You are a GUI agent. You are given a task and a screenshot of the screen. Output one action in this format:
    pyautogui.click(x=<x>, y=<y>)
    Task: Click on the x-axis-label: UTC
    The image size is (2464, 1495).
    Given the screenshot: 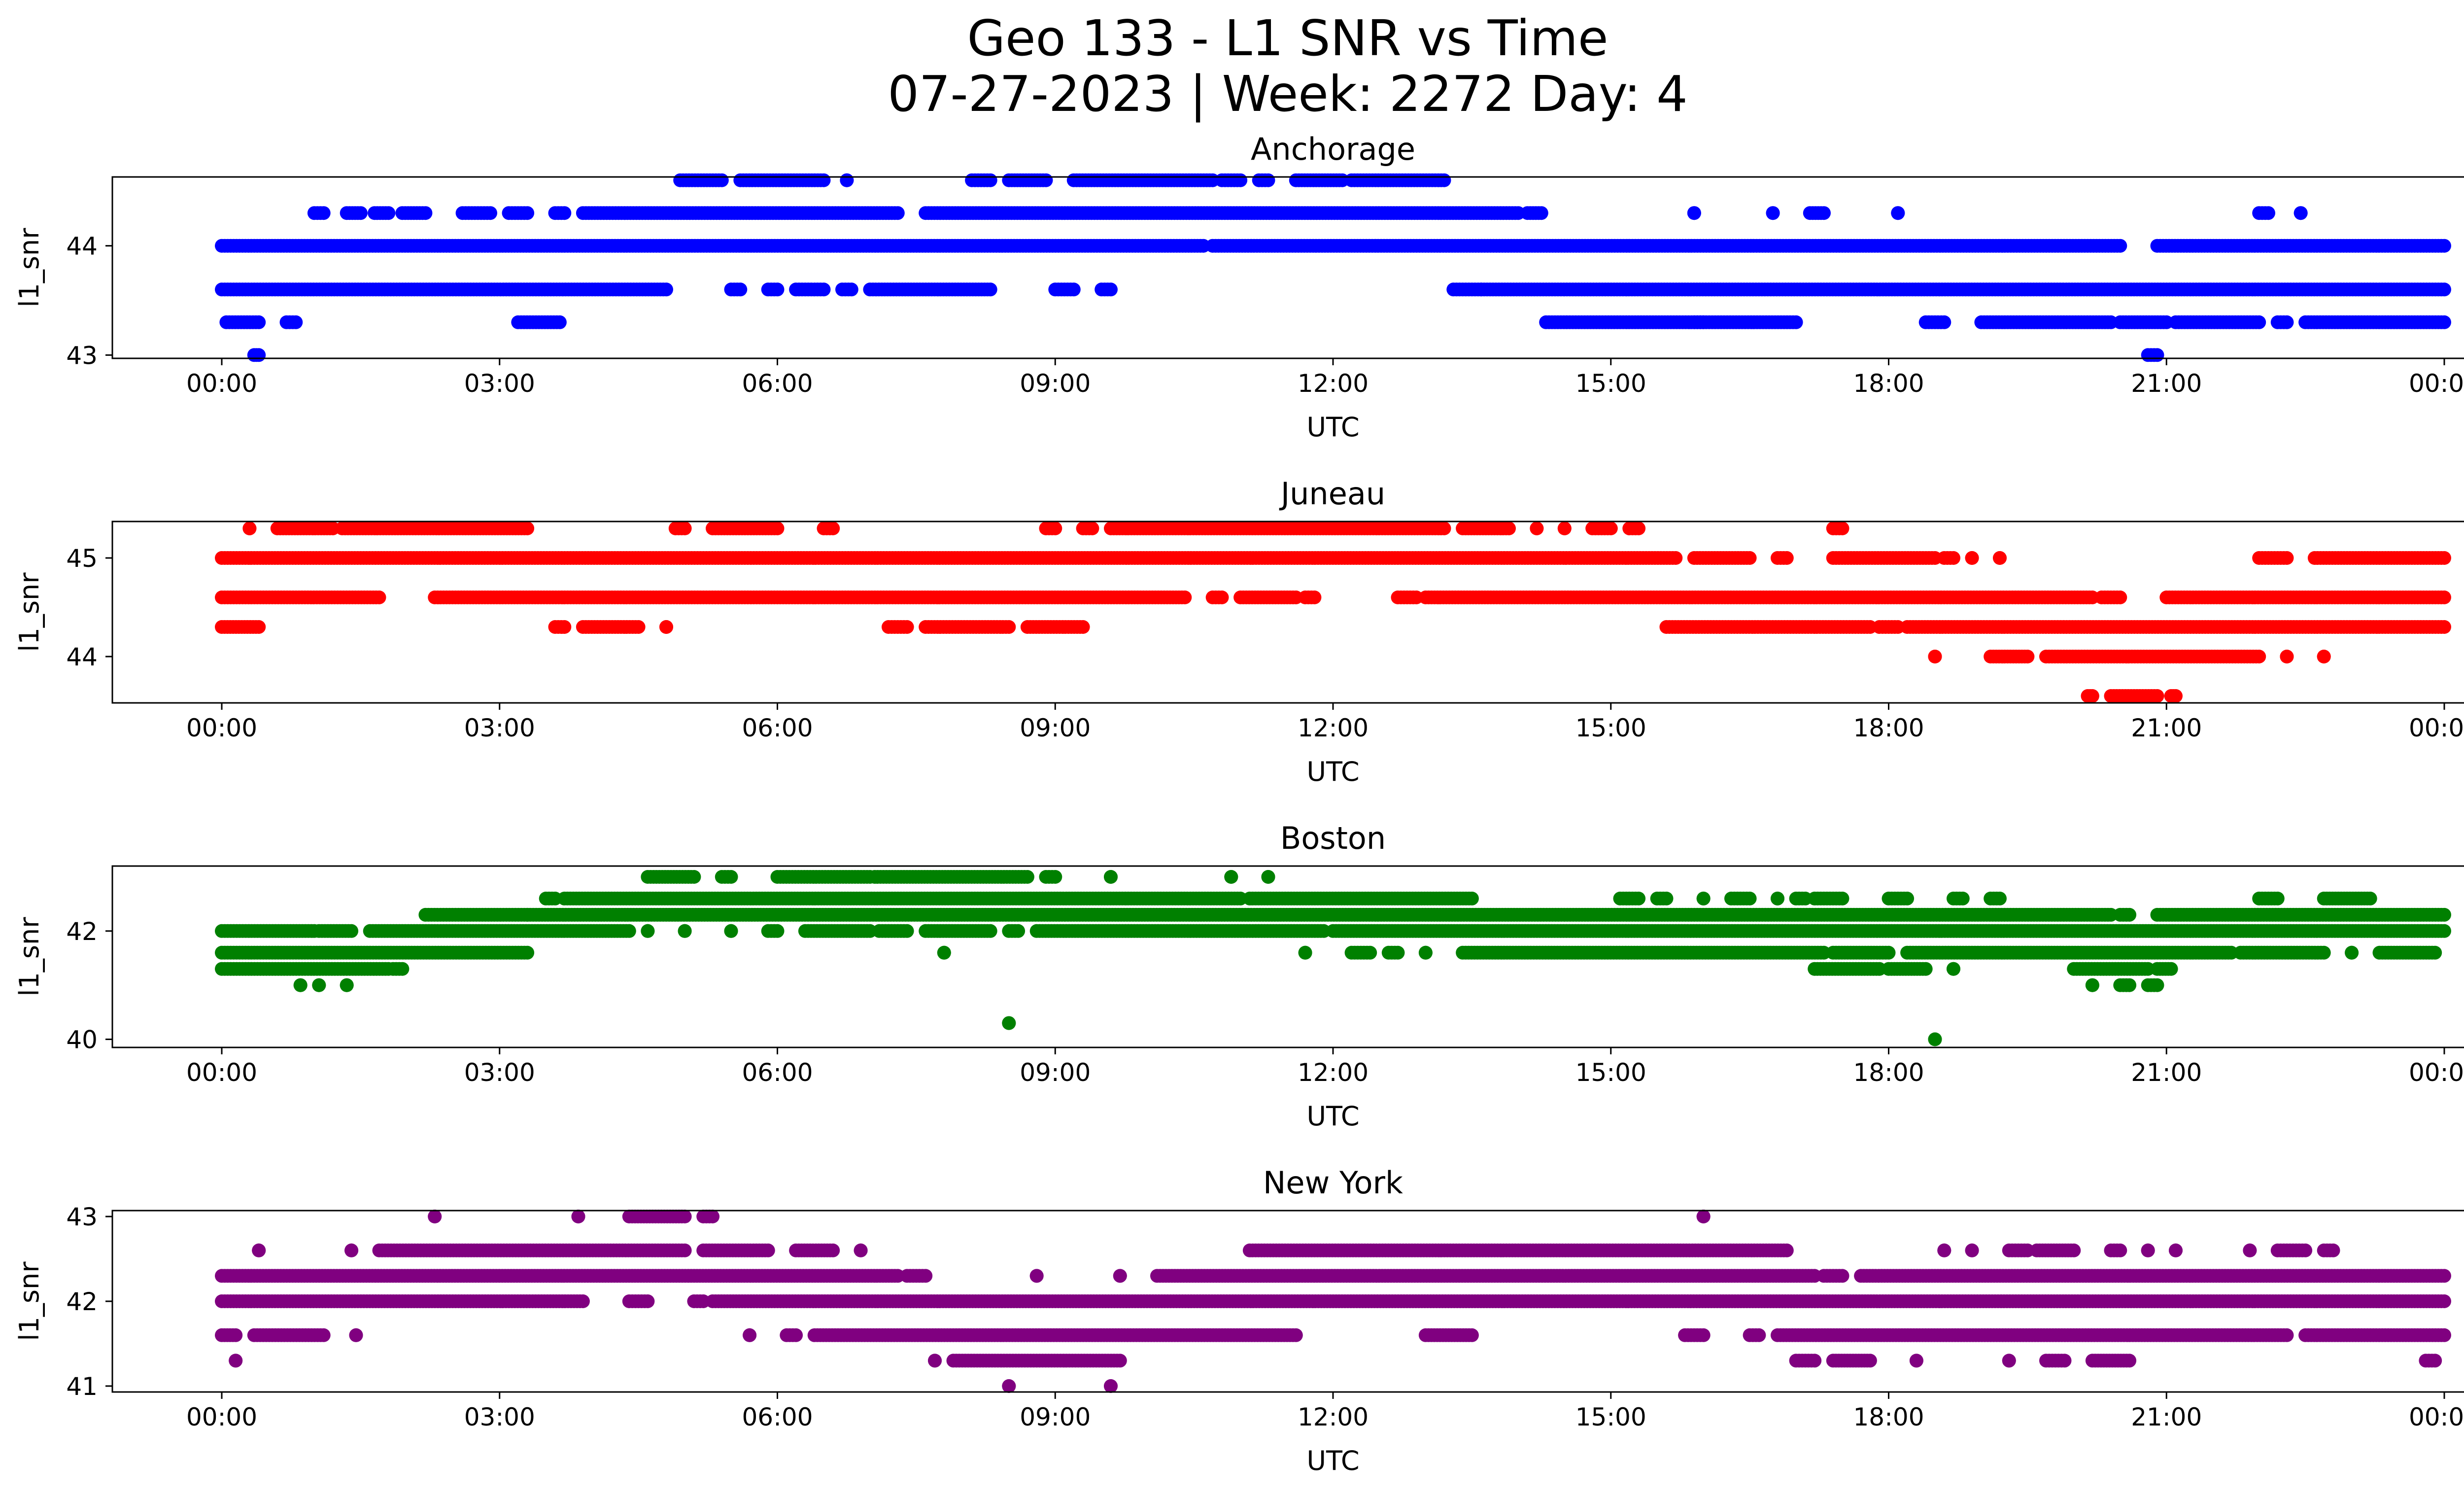 What is the action you would take?
    pyautogui.click(x=1332, y=771)
    